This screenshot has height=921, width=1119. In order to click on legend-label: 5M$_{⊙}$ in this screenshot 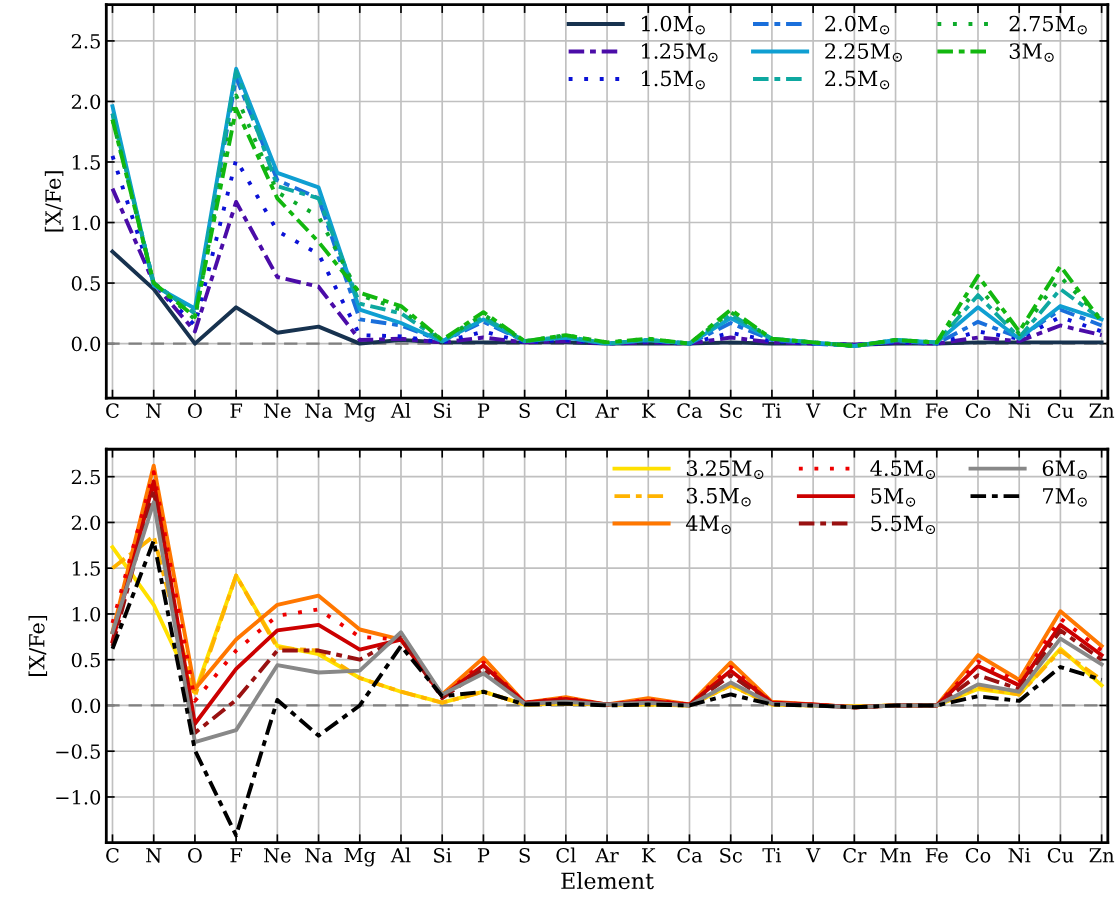, I will do `click(893, 497)`.